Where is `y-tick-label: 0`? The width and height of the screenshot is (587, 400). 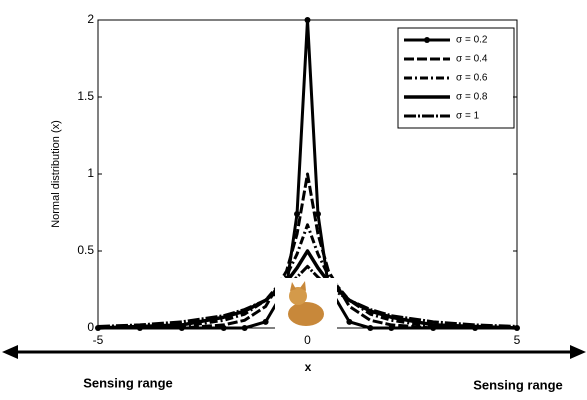
y-tick-label: 0 is located at coordinates (90, 327).